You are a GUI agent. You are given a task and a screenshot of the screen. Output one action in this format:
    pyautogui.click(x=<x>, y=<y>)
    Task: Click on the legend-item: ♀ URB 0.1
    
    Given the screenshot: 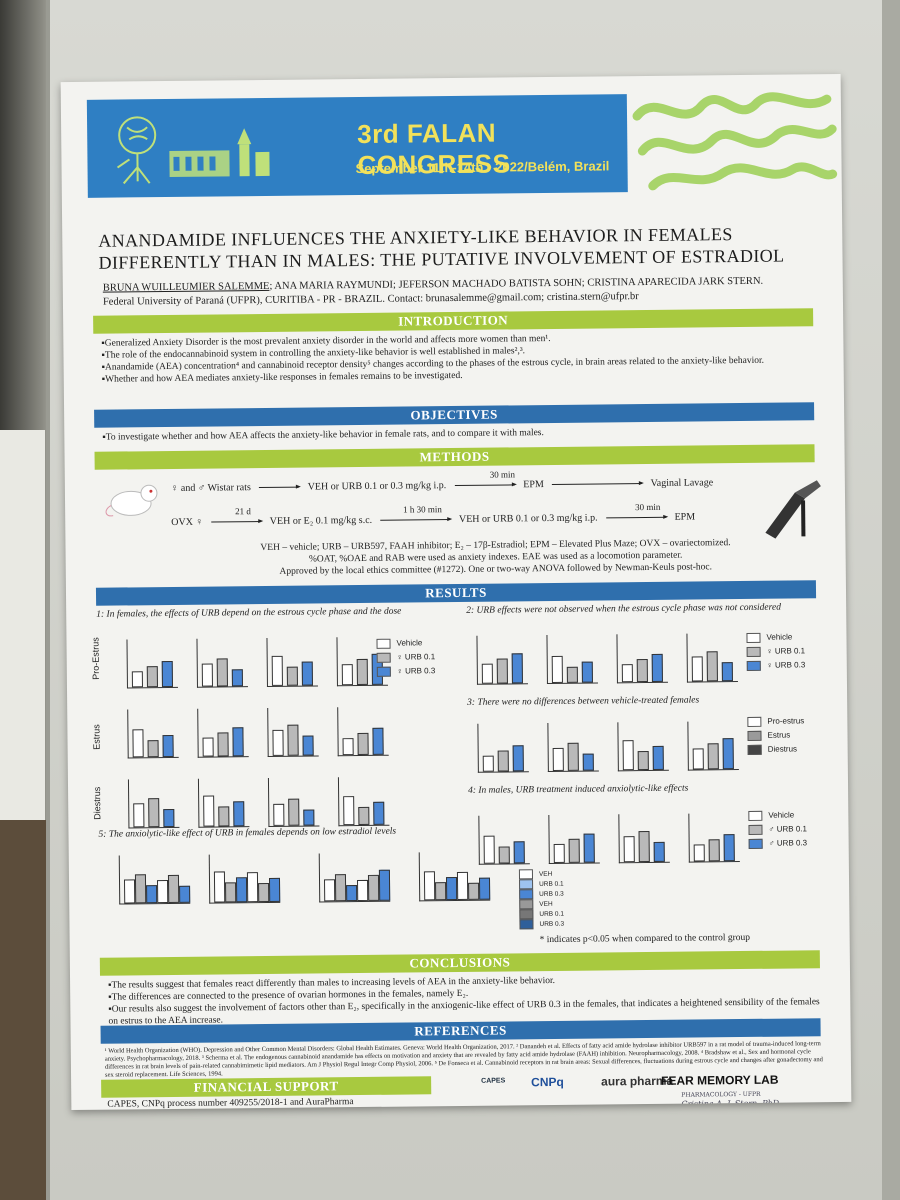 What is the action you would take?
    pyautogui.click(x=776, y=651)
    